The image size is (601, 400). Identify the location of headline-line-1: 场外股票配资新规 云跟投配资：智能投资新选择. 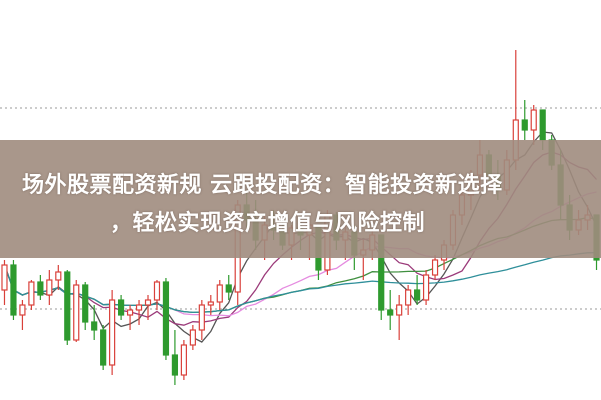
(262, 185).